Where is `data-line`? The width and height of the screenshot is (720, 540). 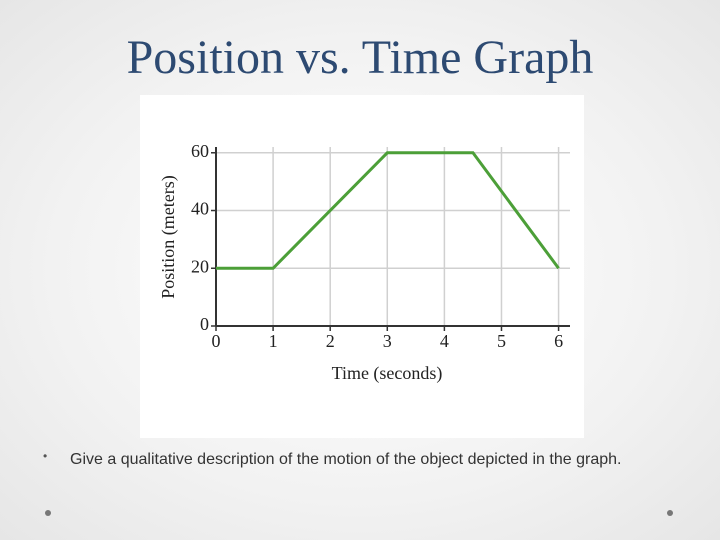
data-line is located at coordinates (388, 210).